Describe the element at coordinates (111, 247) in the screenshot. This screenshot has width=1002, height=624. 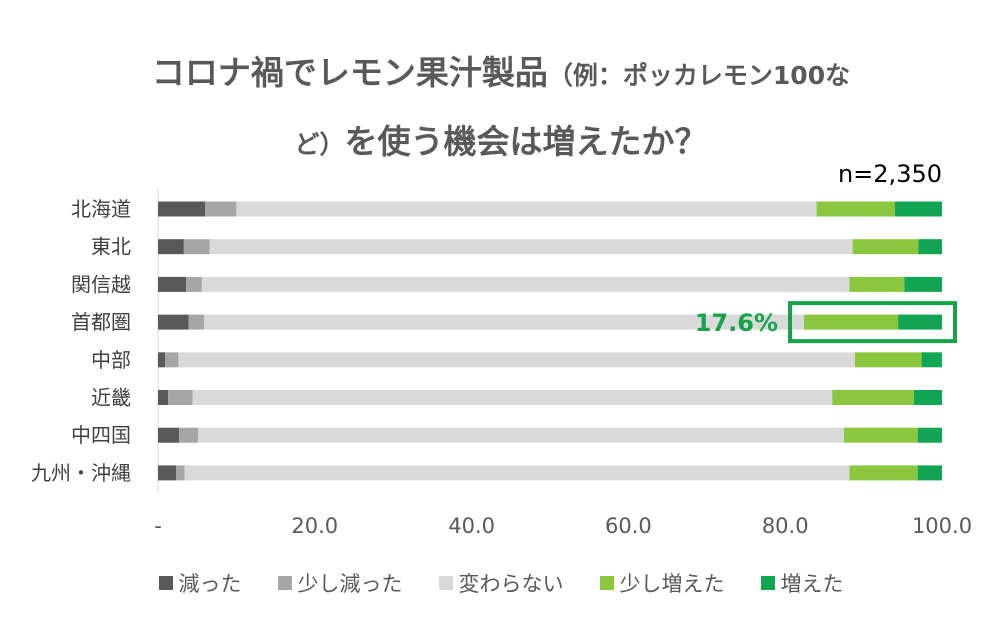
I see `category-label: 東北` at that location.